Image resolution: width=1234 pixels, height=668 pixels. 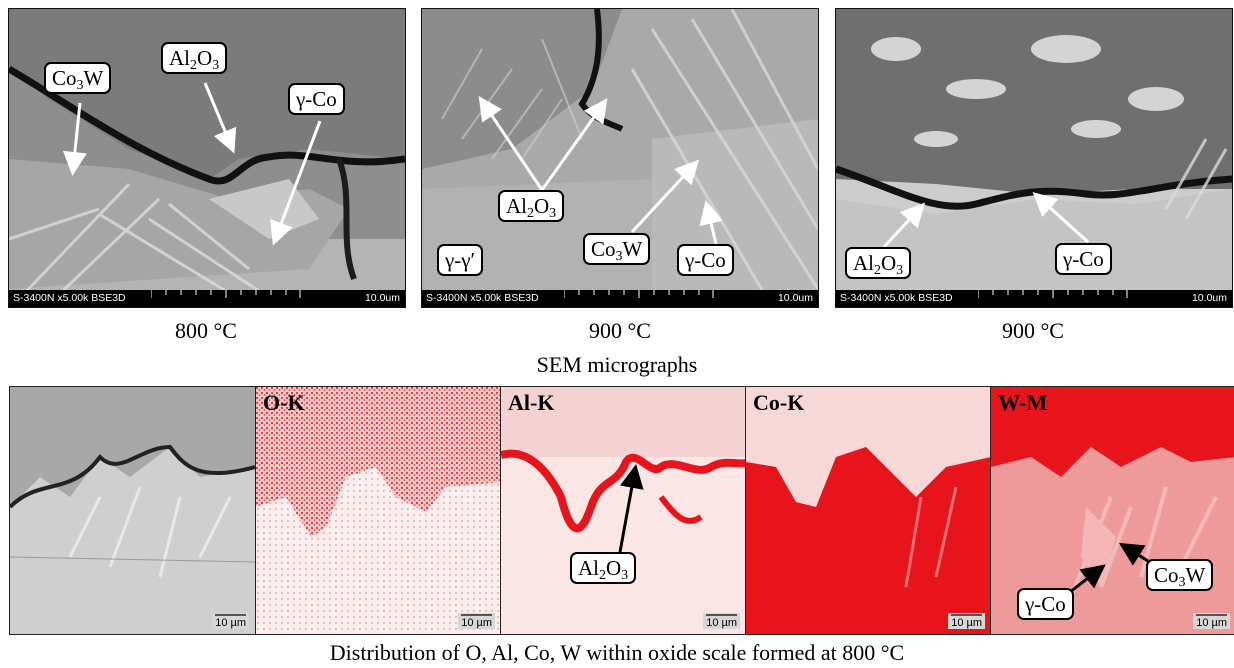 What do you see at coordinates (1023, 402) in the screenshot?
I see `element-label: W-M` at bounding box center [1023, 402].